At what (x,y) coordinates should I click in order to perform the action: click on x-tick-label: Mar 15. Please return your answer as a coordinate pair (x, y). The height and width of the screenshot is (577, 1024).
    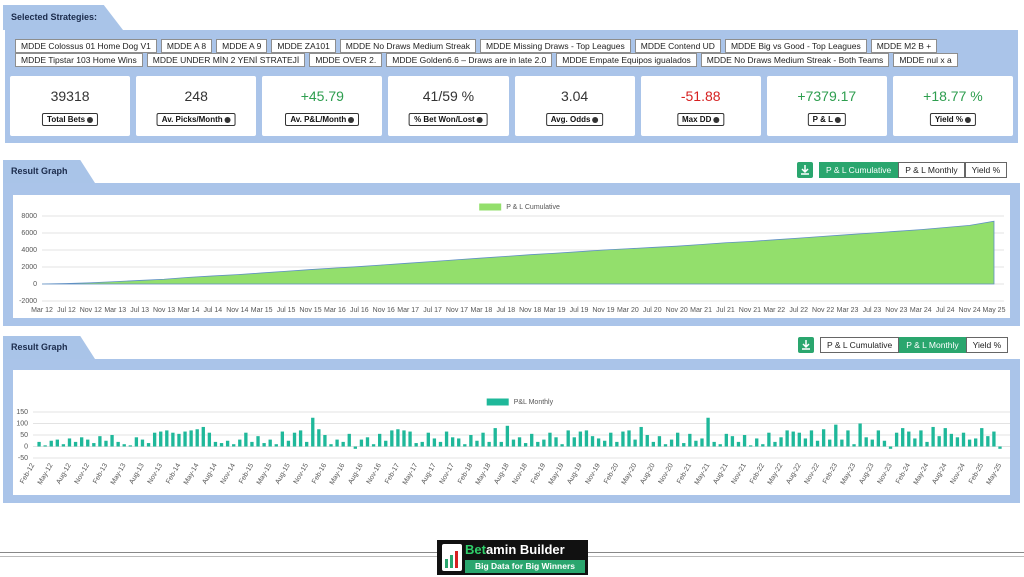
    Looking at the image, I should click on (262, 310).